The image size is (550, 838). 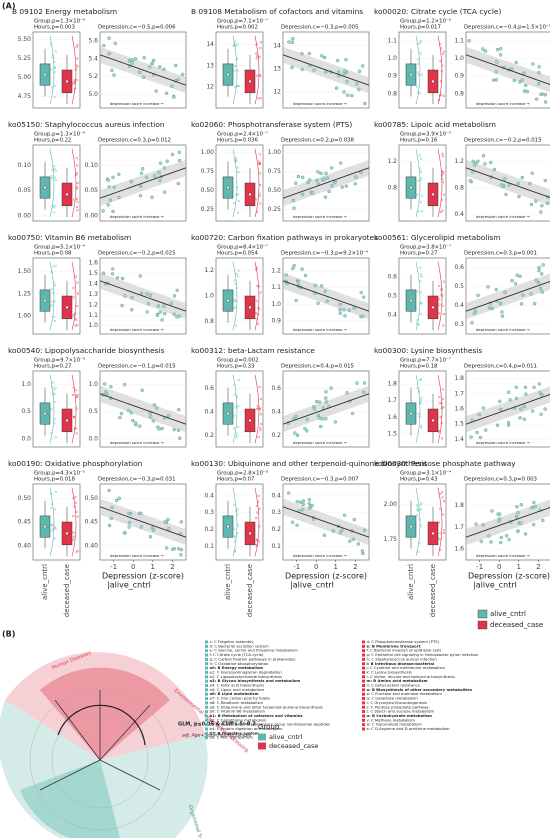 I want to click on x-tick-label: 2, so click(x=172, y=567).